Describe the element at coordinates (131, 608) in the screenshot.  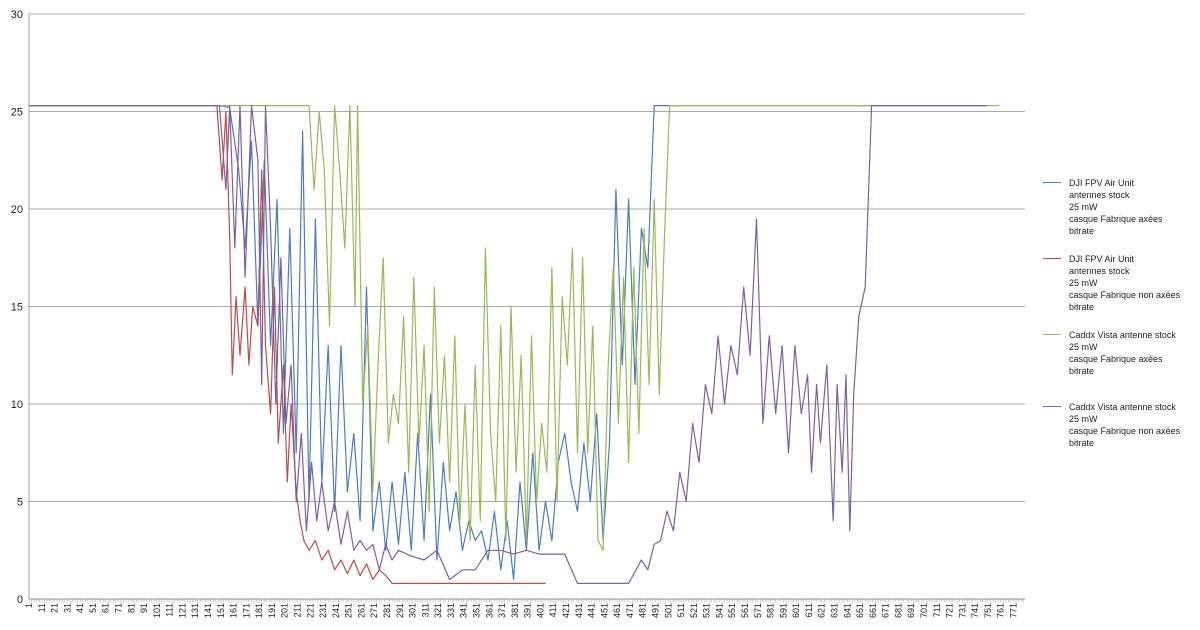
I see `x-tick-label: 81` at that location.